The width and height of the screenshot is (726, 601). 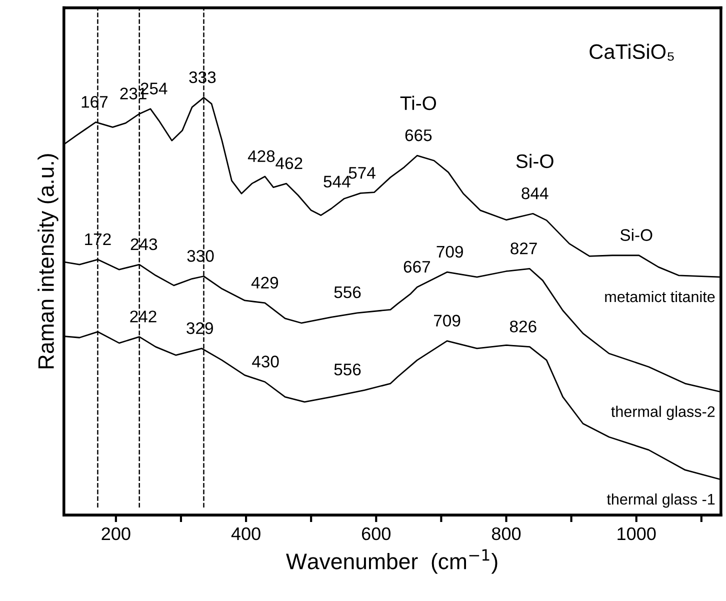 I want to click on series-label: thermal glass -1, so click(x=660, y=500).